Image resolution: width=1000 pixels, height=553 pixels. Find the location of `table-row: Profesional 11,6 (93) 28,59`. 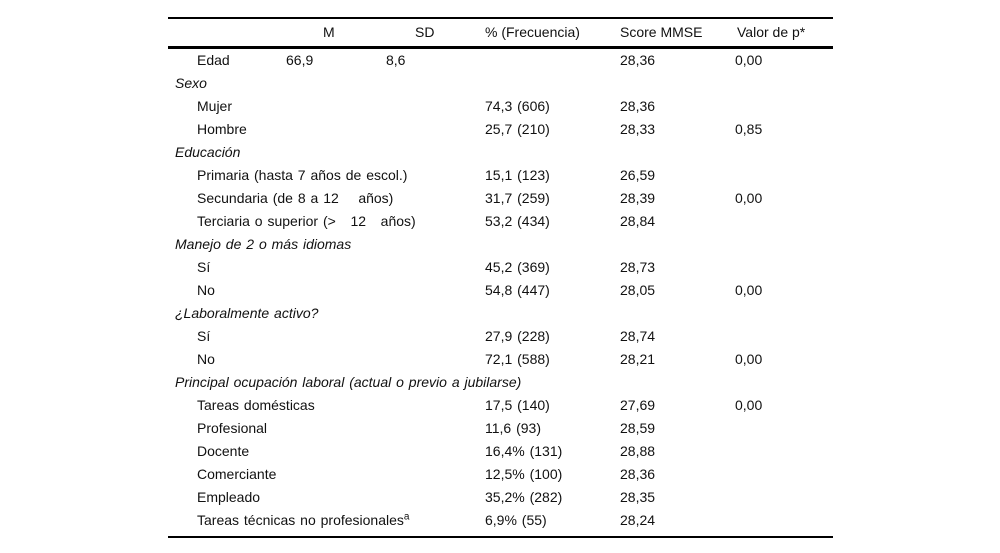

table-row: Profesional 11,6 (93) 28,59 is located at coordinates (500, 428).